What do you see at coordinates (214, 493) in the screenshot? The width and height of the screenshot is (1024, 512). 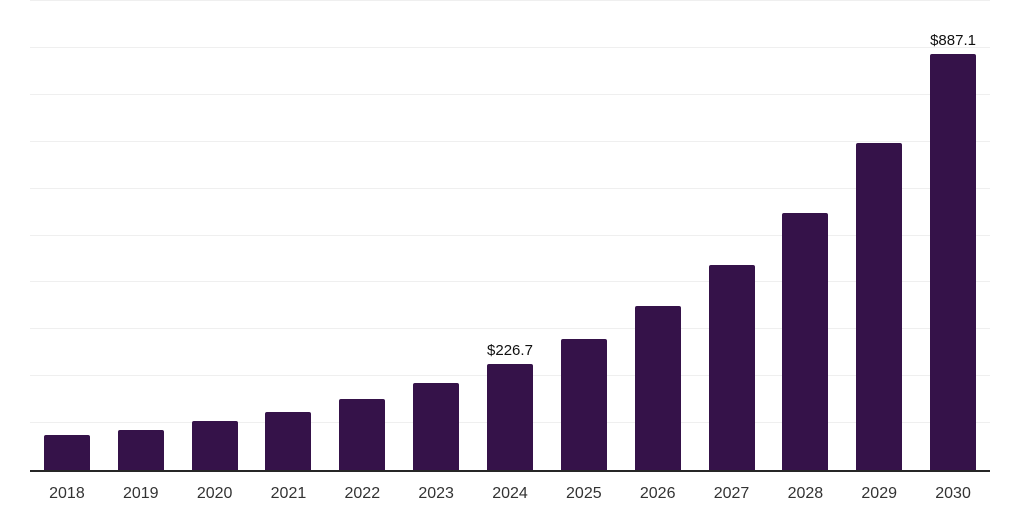 I see `x-tick-label-2020: 2020` at bounding box center [214, 493].